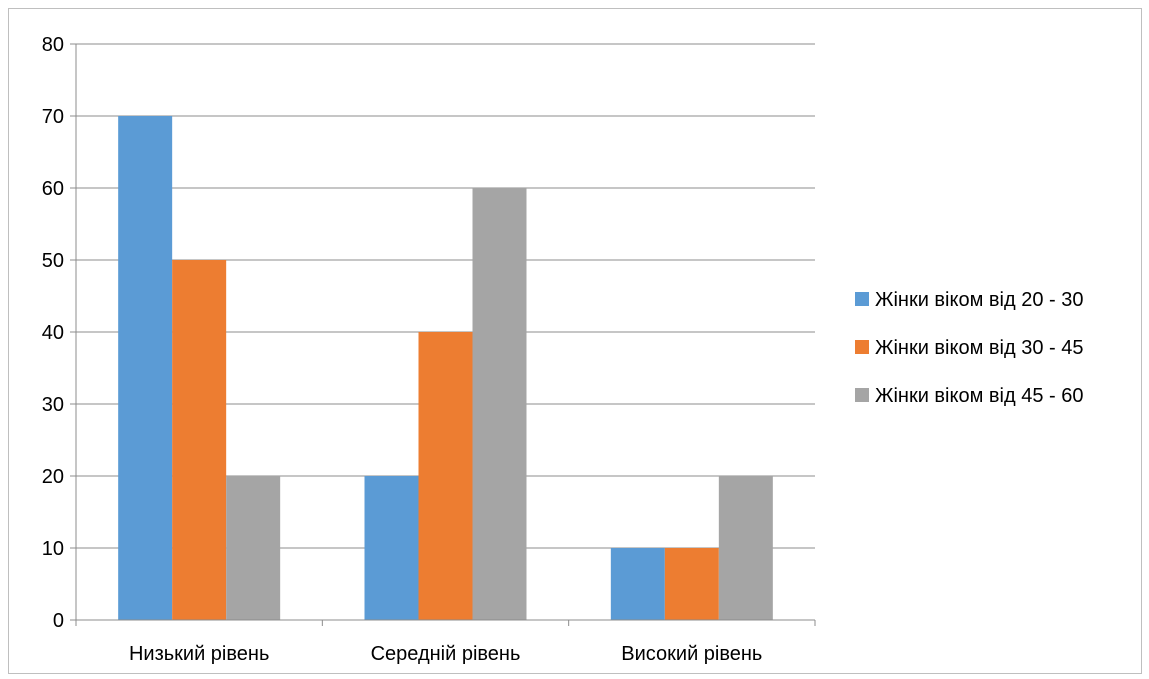 Image resolution: width=1149 pixels, height=679 pixels. Describe the element at coordinates (53, 45) in the screenshot. I see `y-tick-label: 80` at that location.